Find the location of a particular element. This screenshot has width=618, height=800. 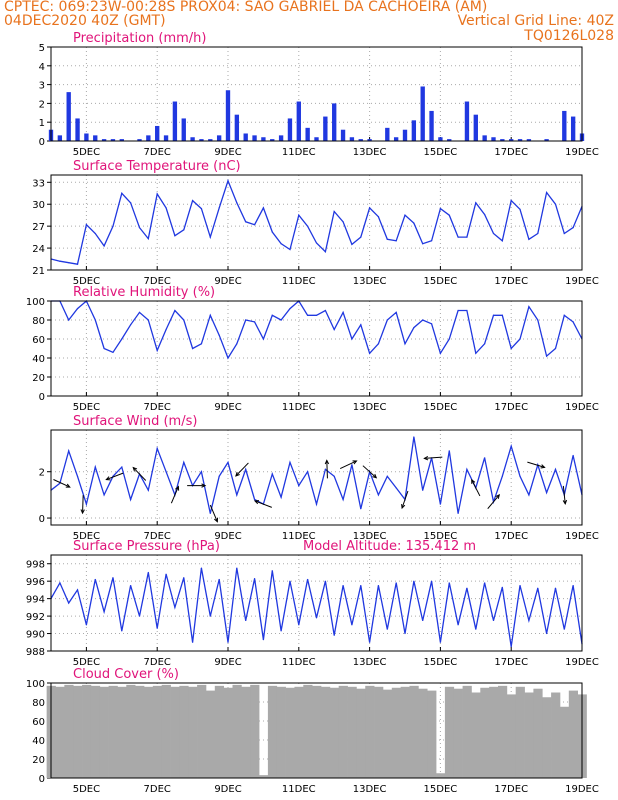

y-tick-label: 0 is located at coordinates (42, 519).